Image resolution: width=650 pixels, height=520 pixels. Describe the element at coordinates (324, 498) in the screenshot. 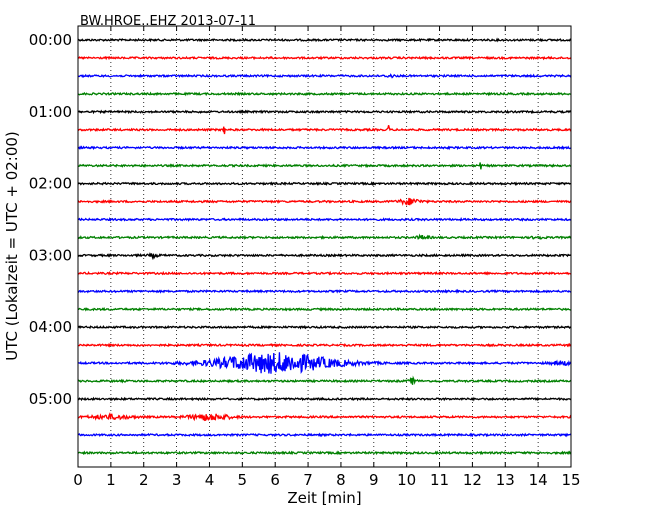

I see `x-axis-label: Zeit [min]` at that location.